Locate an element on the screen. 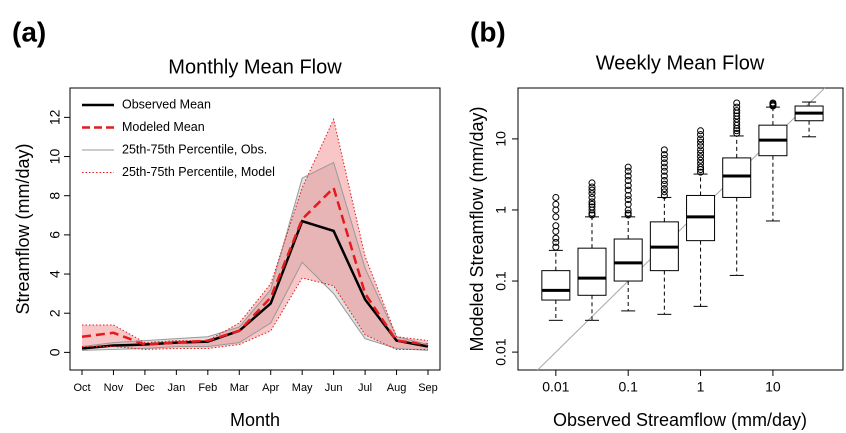  x-axis-label: Month is located at coordinates (255, 420).